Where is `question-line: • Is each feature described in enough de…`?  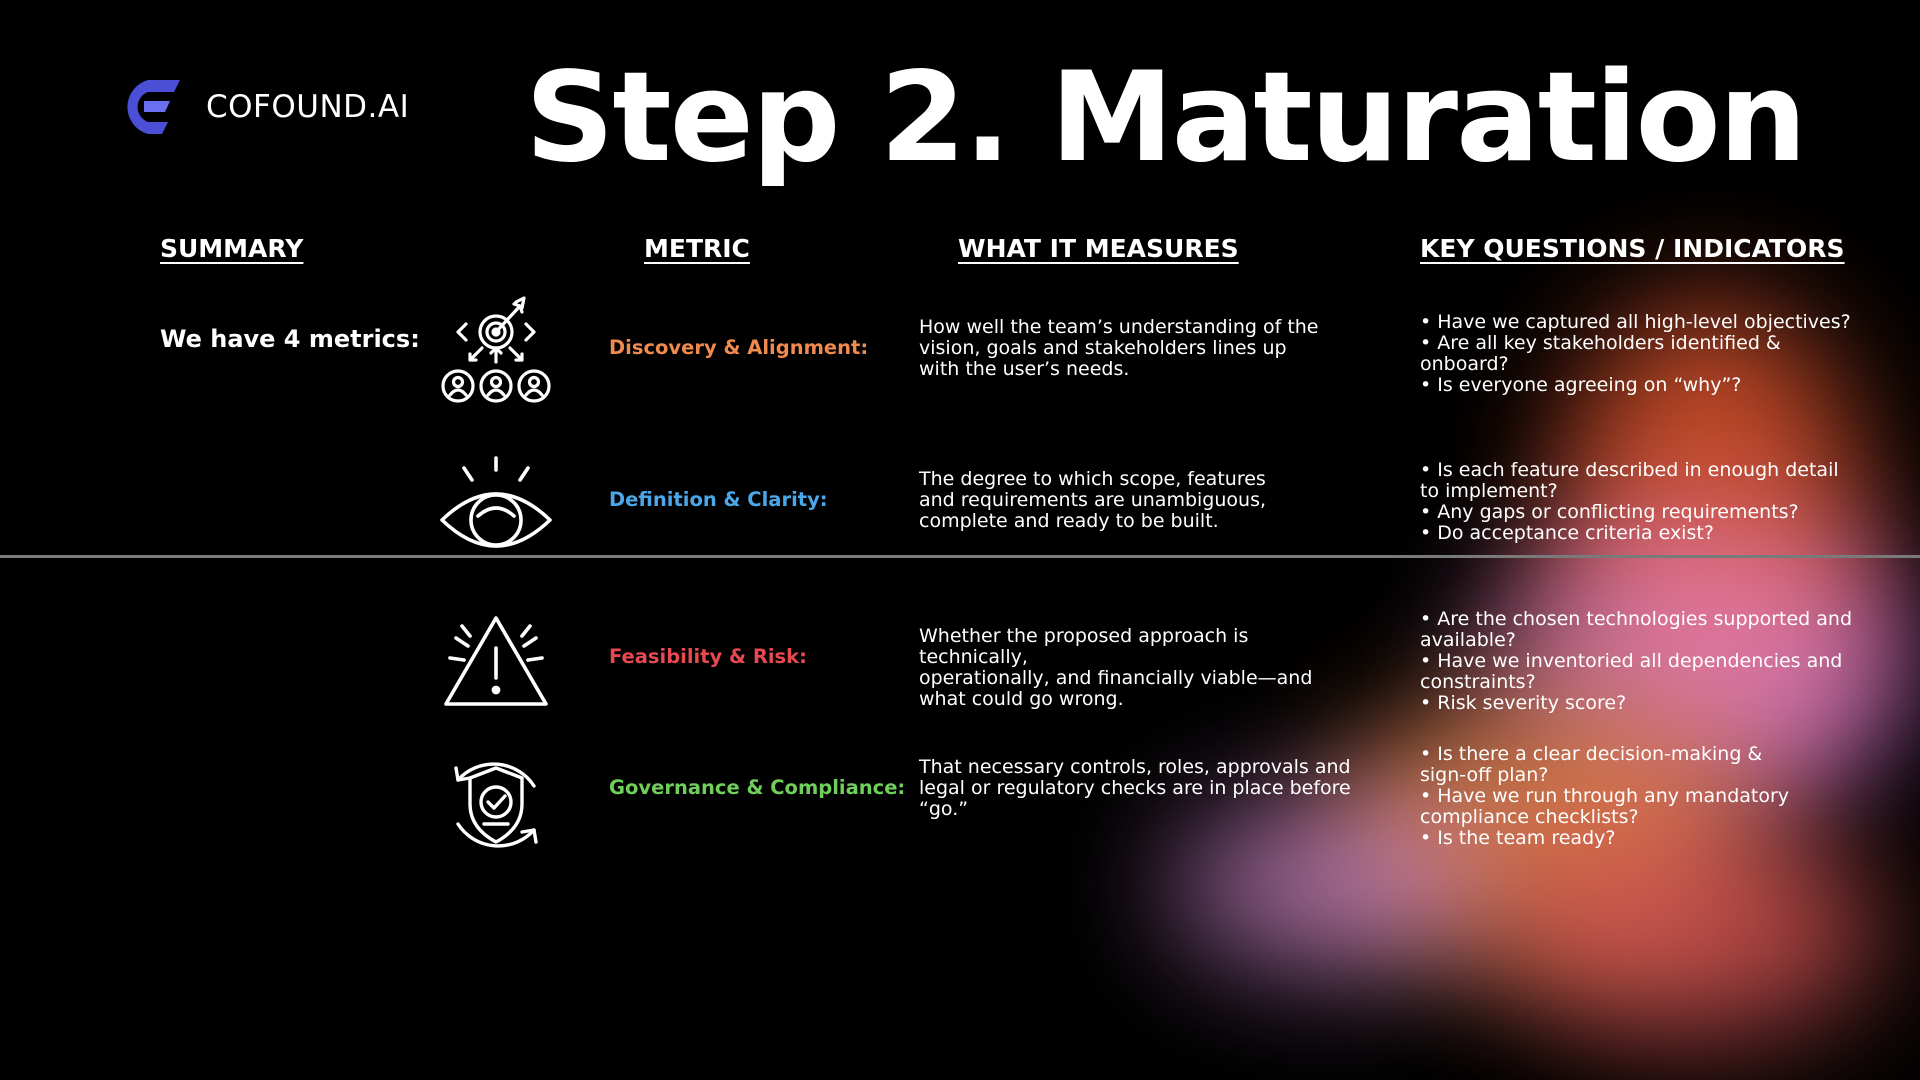
question-line: • Is each feature described in enough de… is located at coordinates (1629, 470).